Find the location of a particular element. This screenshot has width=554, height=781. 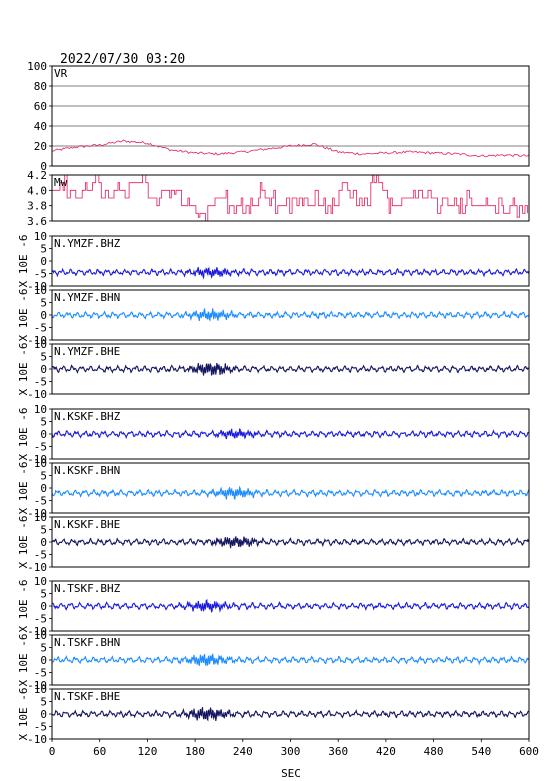

panel-title: N.KSKF.BHE is located at coordinates (87, 524).